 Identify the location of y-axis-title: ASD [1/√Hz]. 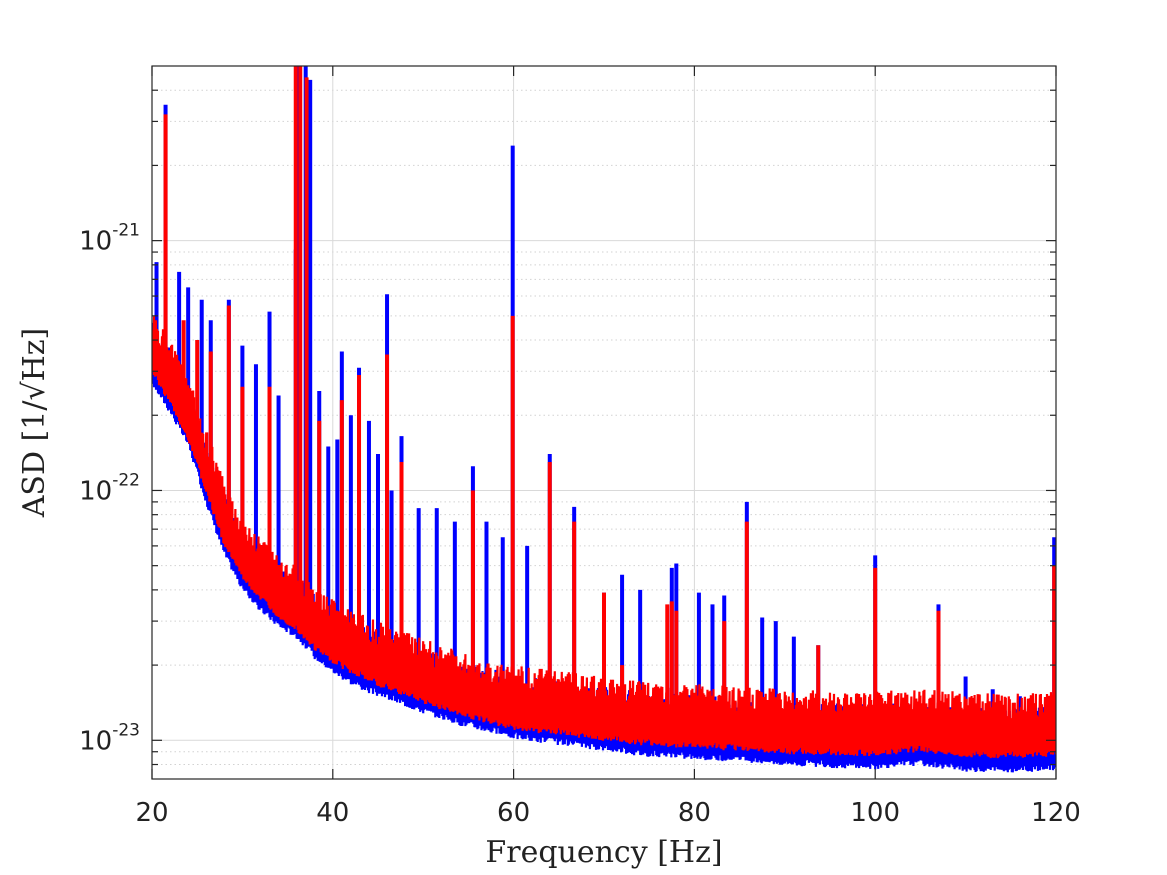
(34, 423).